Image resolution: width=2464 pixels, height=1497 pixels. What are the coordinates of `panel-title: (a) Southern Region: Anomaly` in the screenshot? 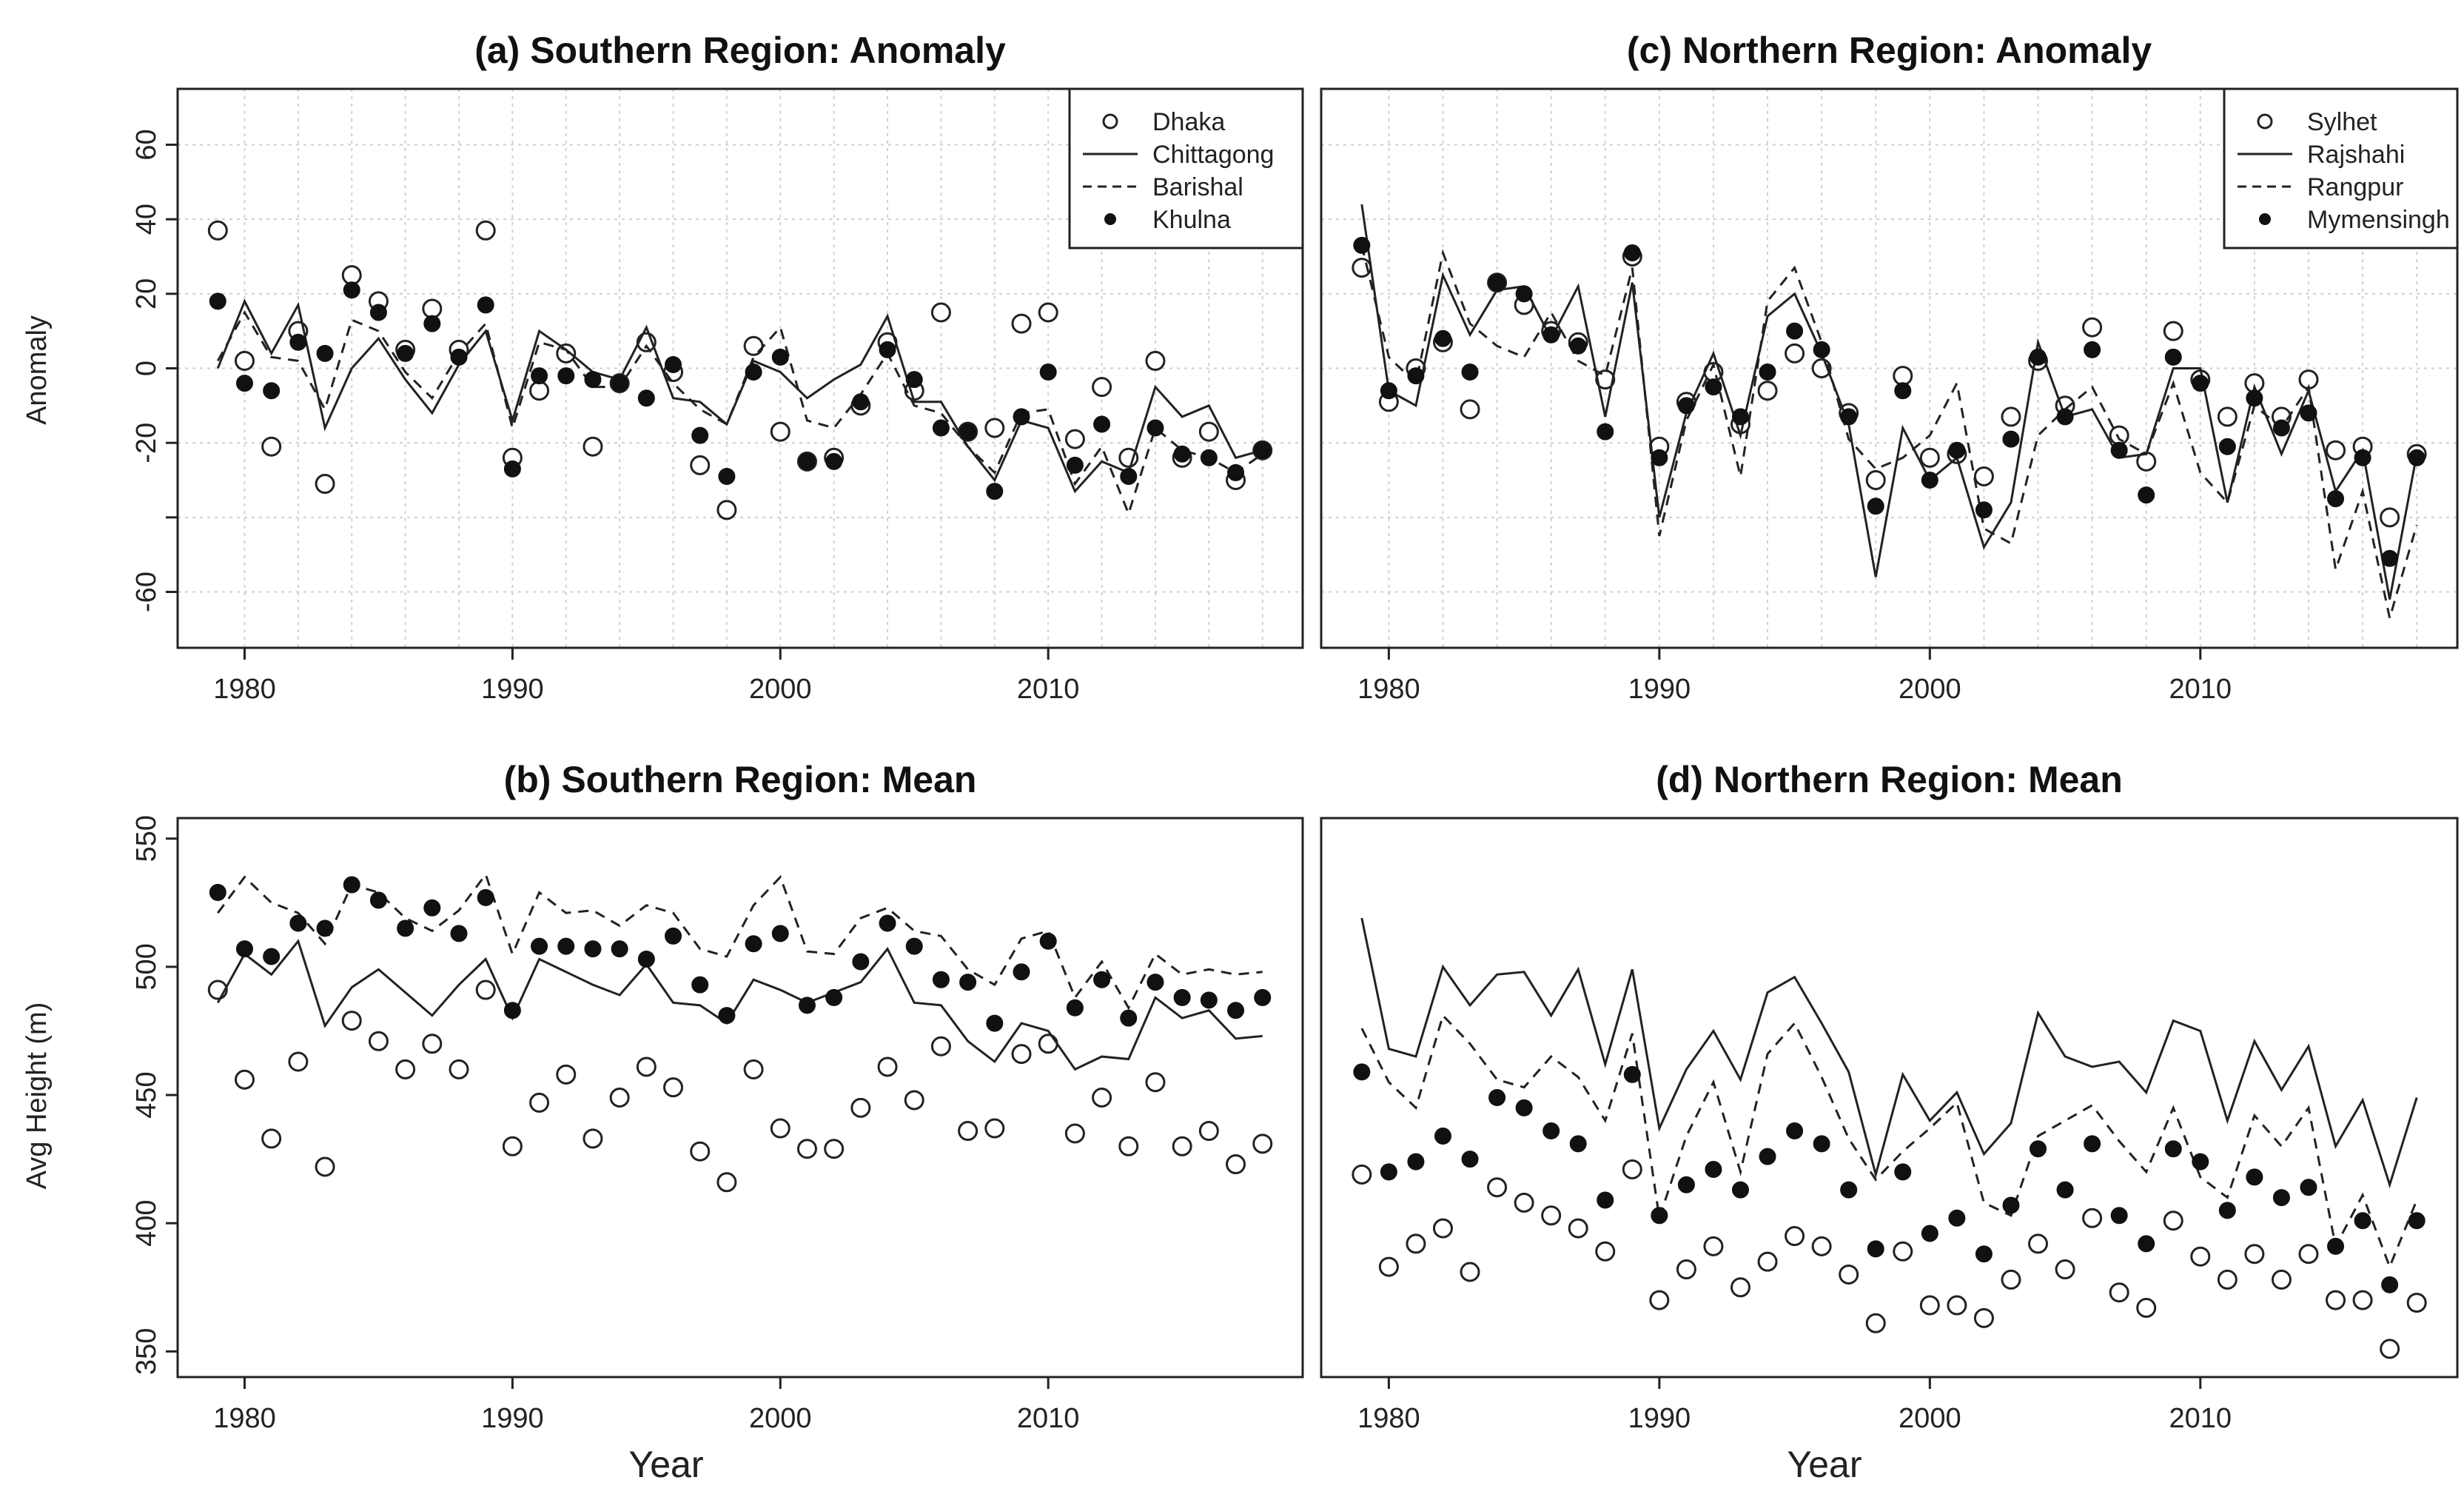 It's located at (740, 50).